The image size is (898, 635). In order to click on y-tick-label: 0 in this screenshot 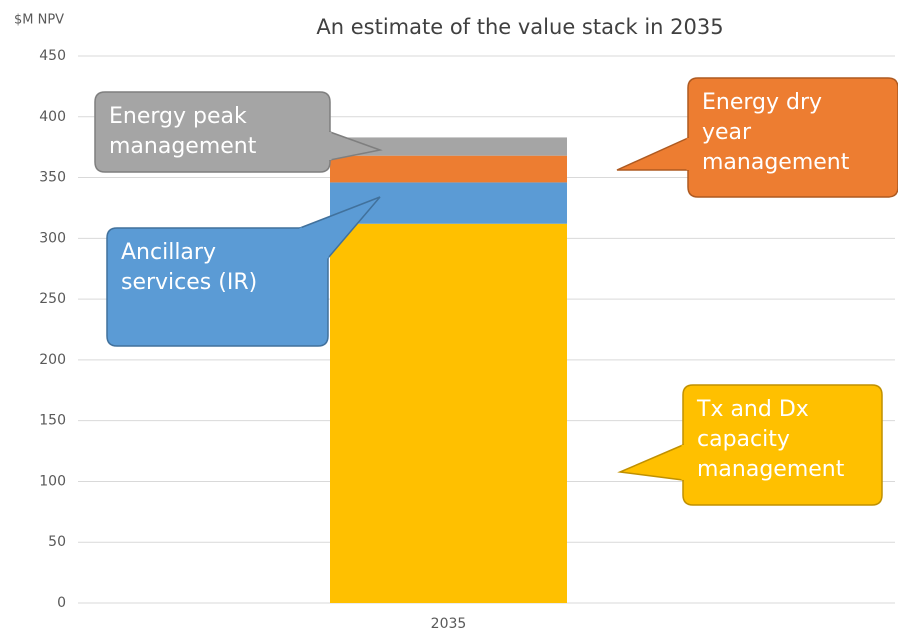, I will do `click(61, 603)`.